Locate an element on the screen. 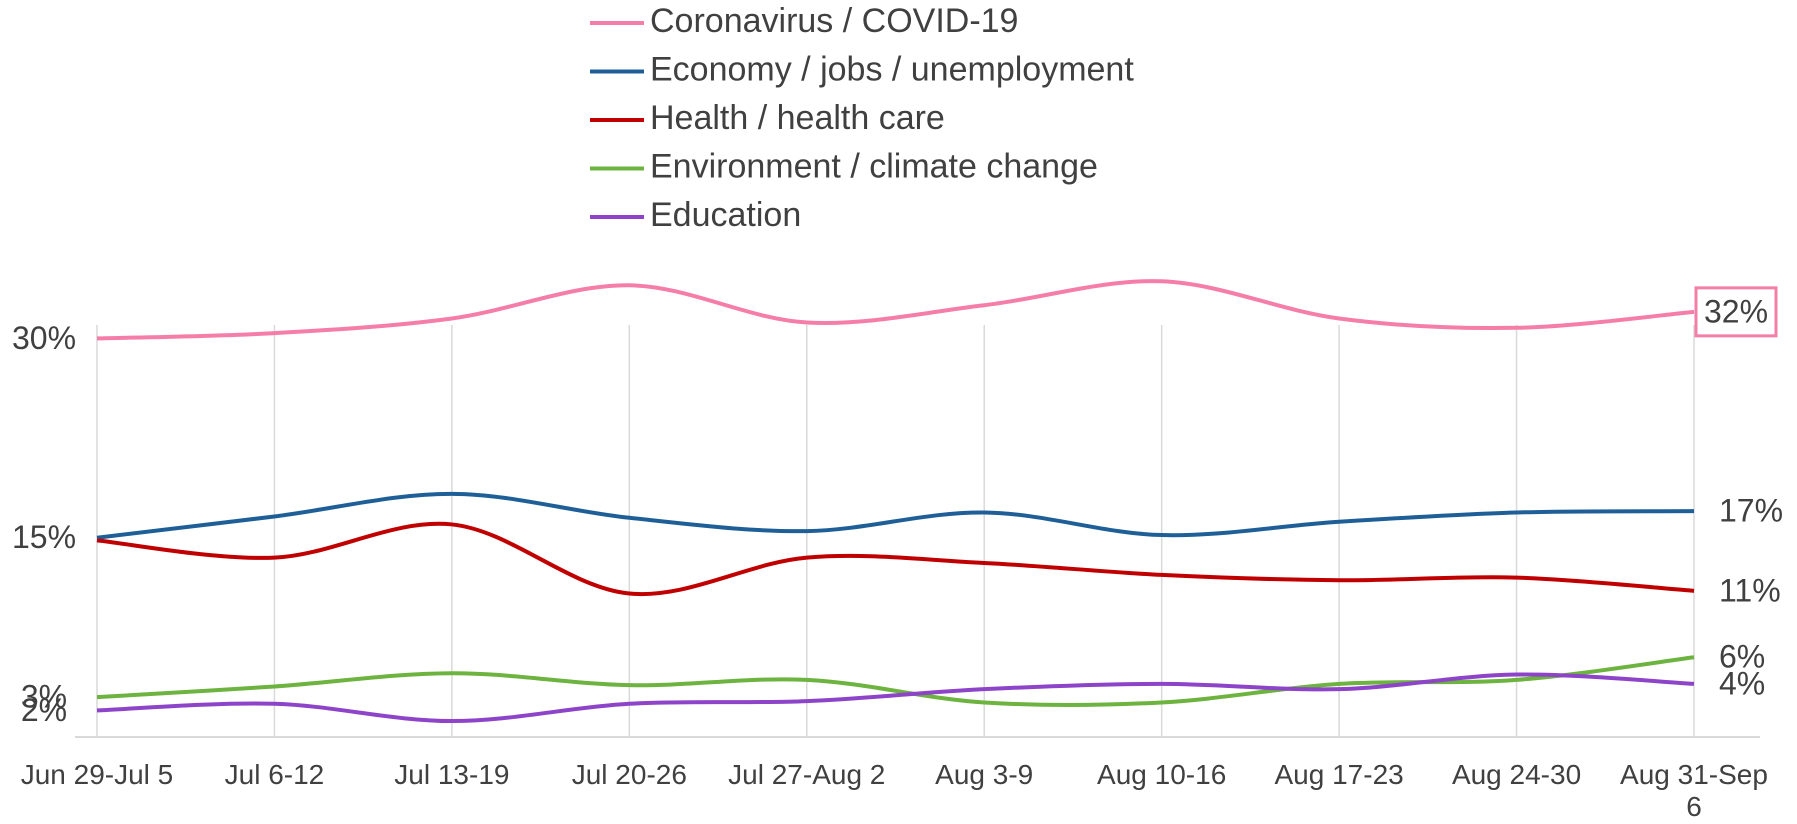 Image resolution: width=1797 pixels, height=824 pixels. data-label: 15% is located at coordinates (44, 537).